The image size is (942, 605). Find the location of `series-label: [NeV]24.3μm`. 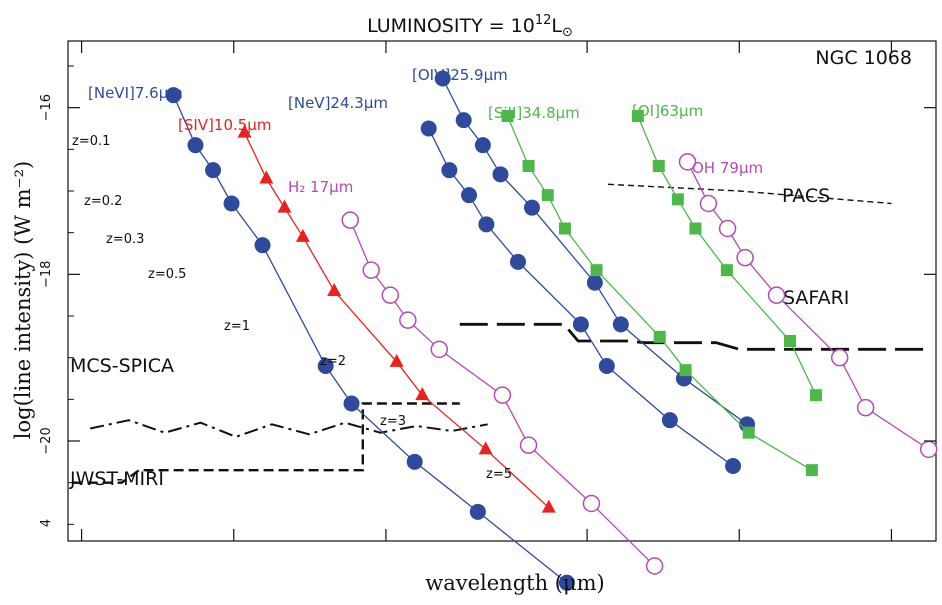

series-label: [NeV]24.3μm is located at coordinates (338, 103).